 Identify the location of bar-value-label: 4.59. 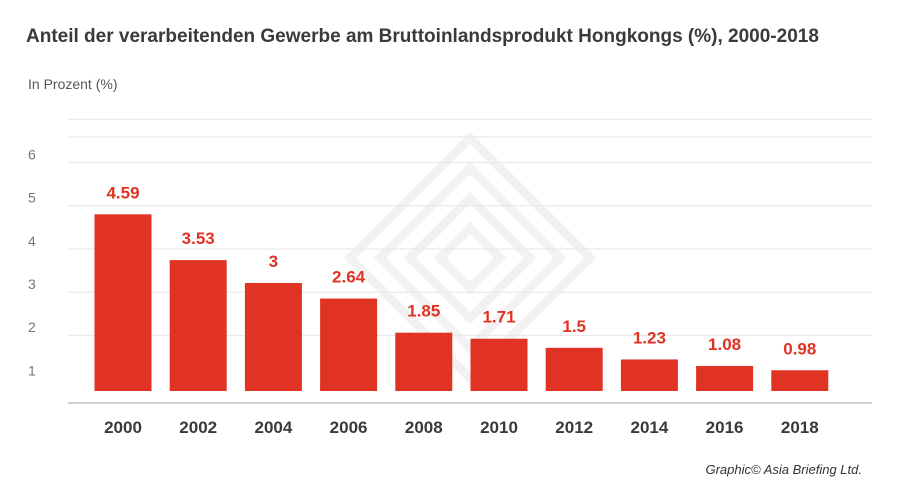
(122, 192).